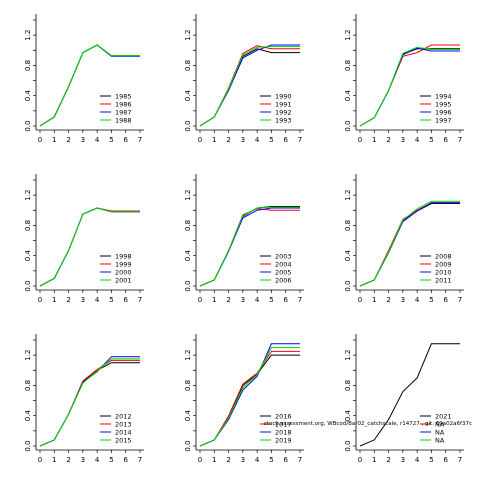 This screenshot has height=480, width=480. What do you see at coordinates (123, 264) in the screenshot?
I see `legend-label: 1999` at bounding box center [123, 264].